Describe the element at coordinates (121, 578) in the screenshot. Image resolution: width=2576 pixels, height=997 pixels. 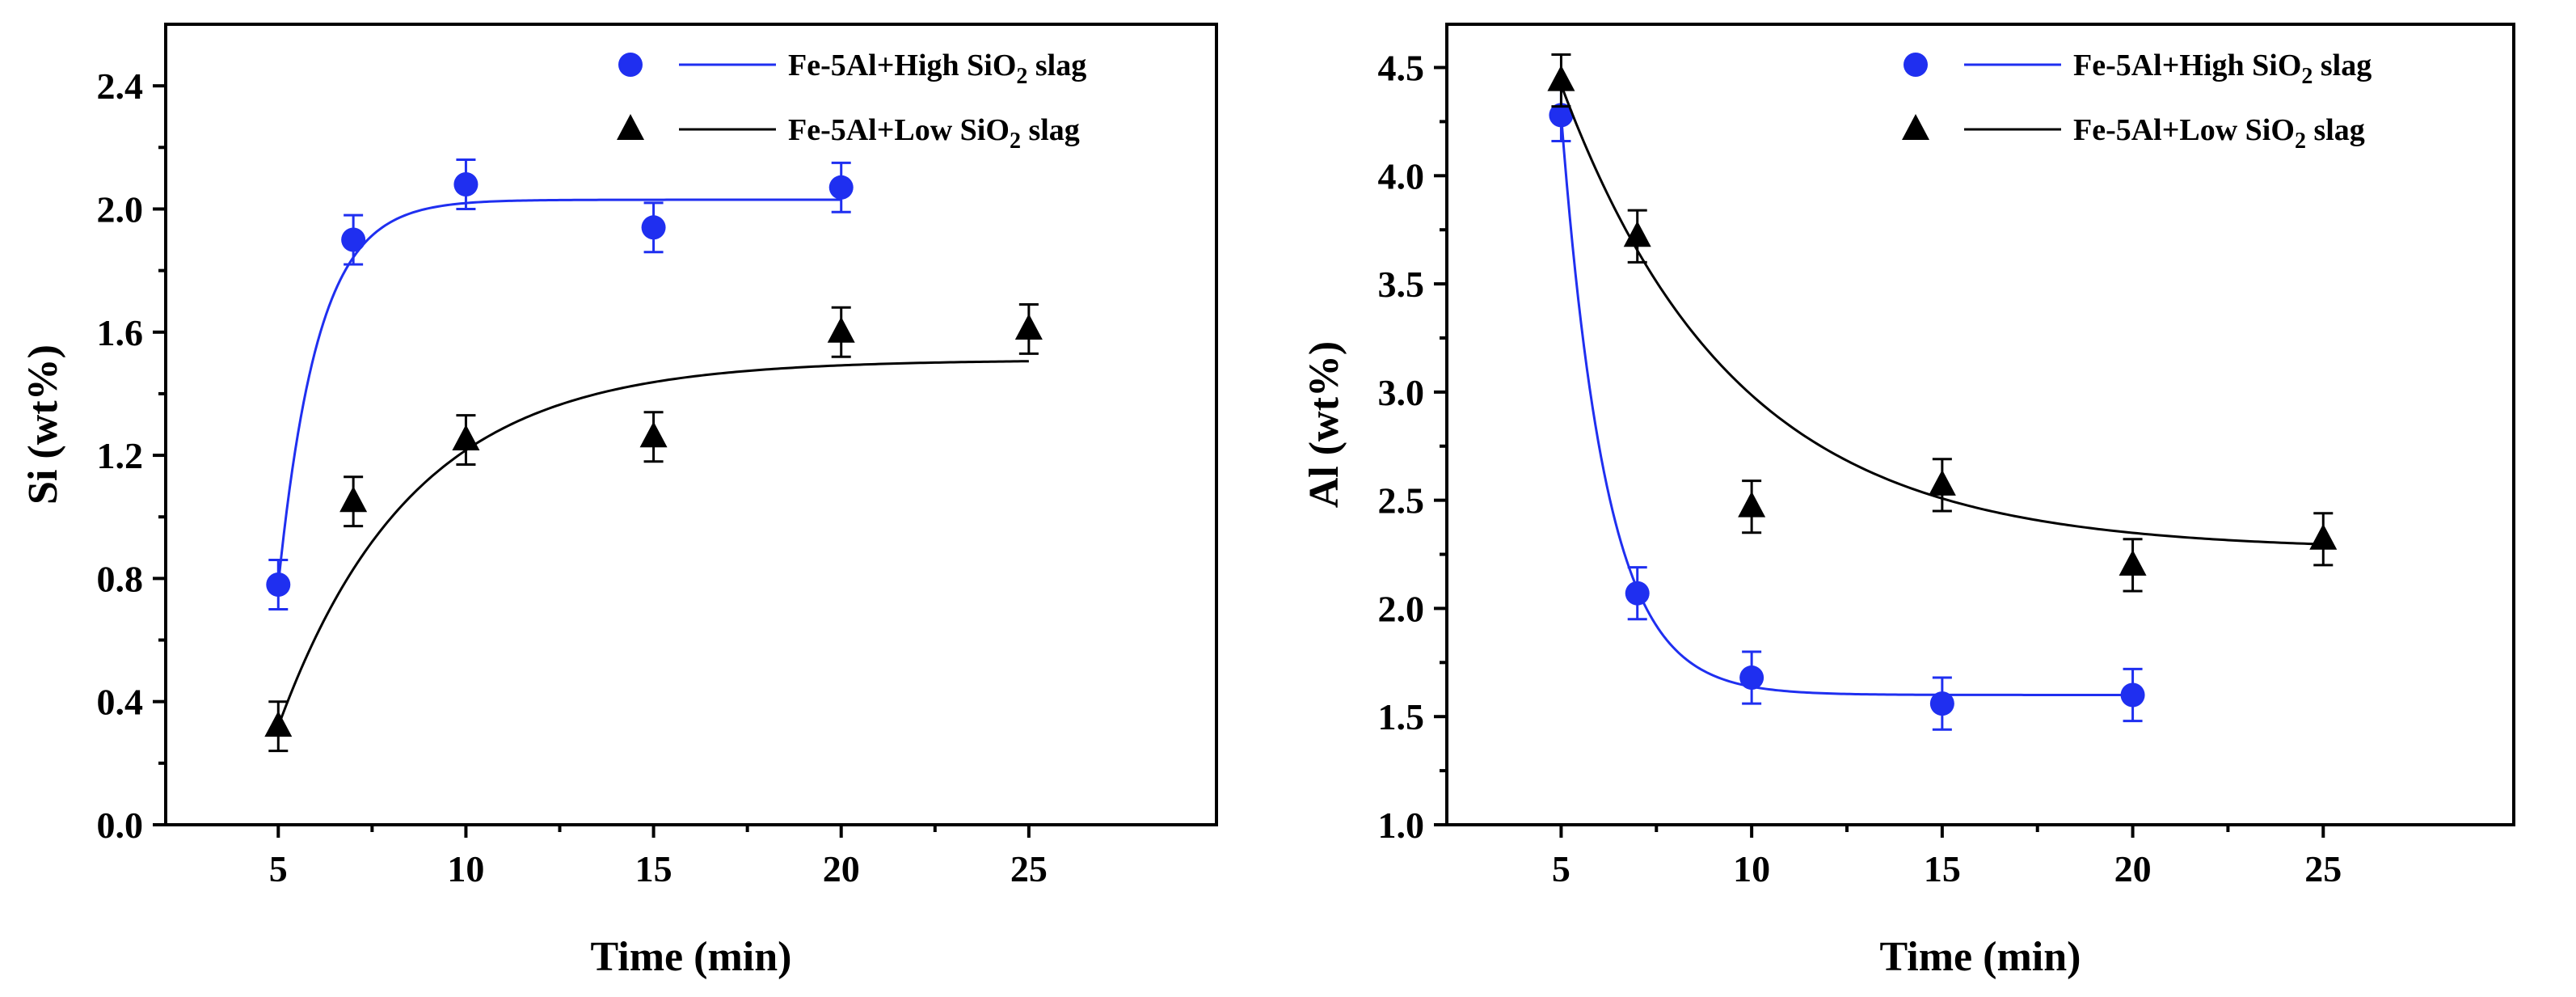
I see `y-tick-label: 0.8` at that location.